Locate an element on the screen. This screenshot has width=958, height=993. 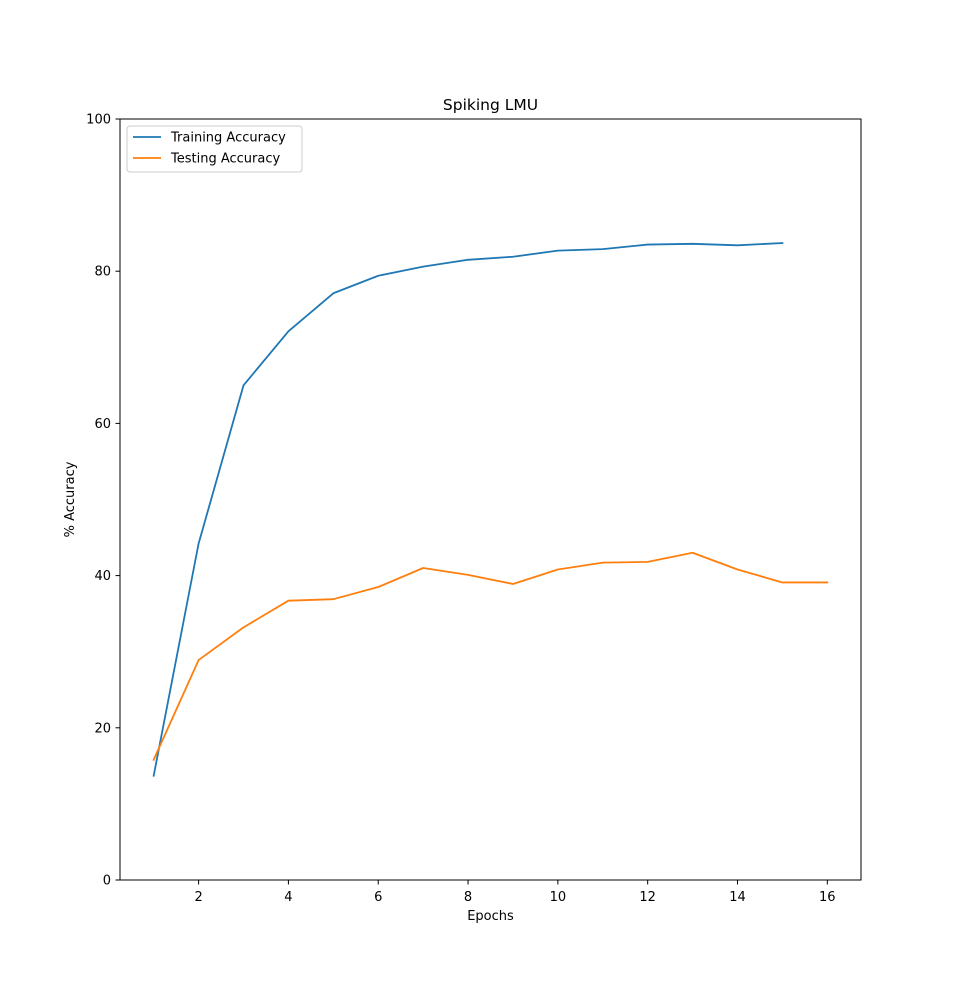
x-tick-label: 12 is located at coordinates (647, 897).